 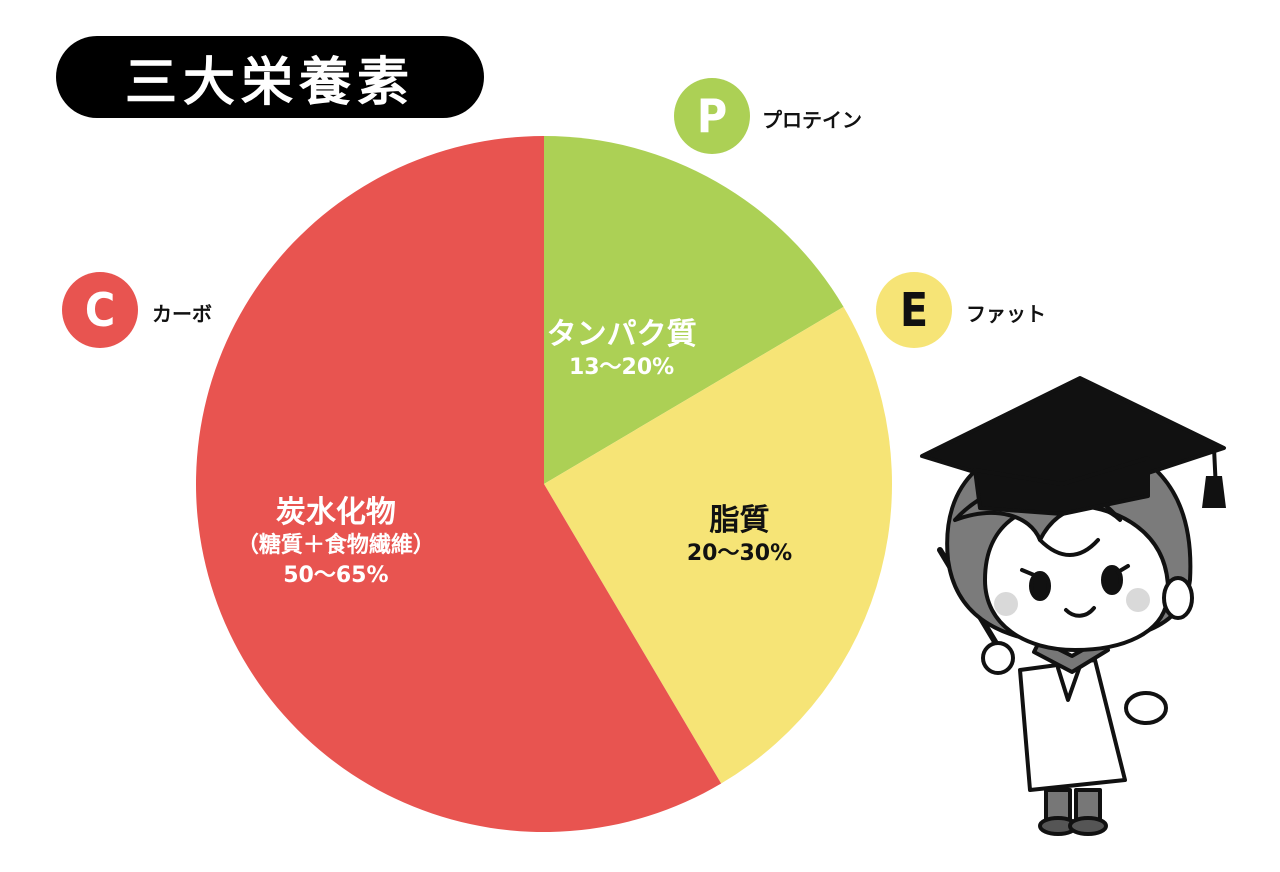 I want to click on carb-badge: C, so click(x=100, y=310).